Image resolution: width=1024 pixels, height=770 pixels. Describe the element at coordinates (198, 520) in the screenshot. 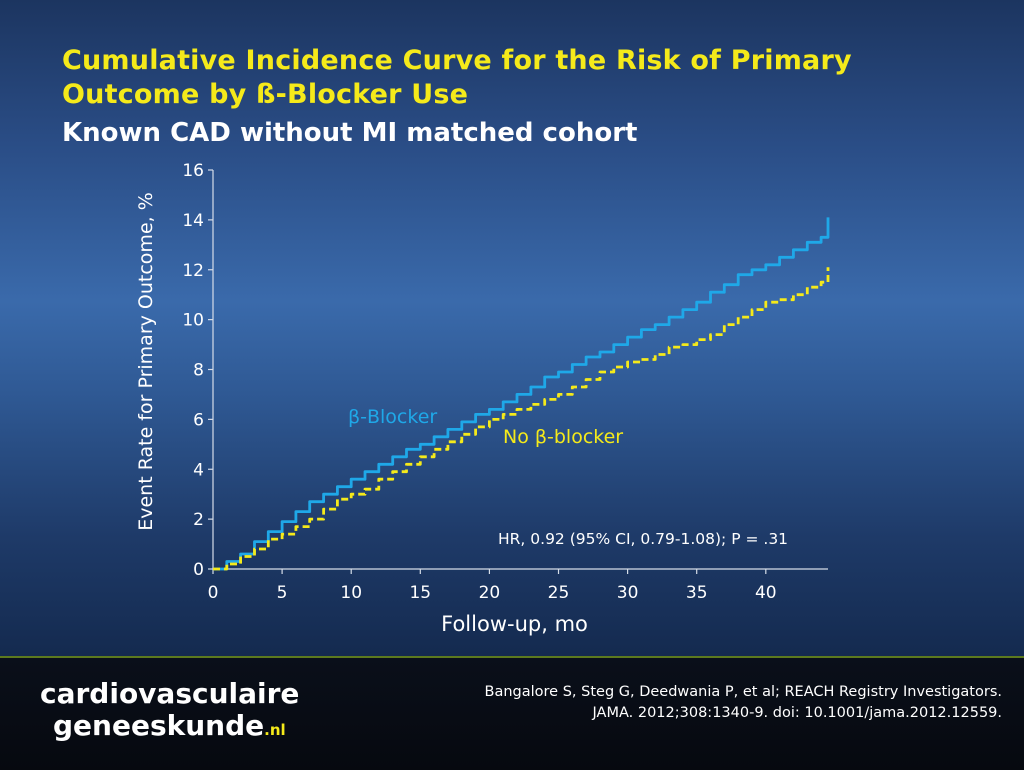

I see `y-tick-label: 2` at that location.